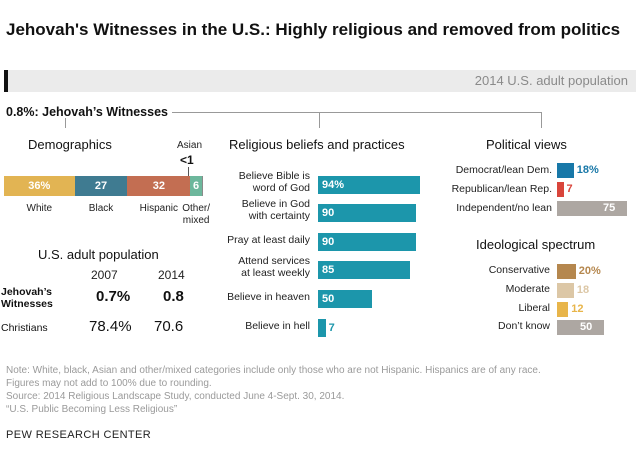 This screenshot has height=465, width=640. I want to click on connector-rule, so click(357, 112).